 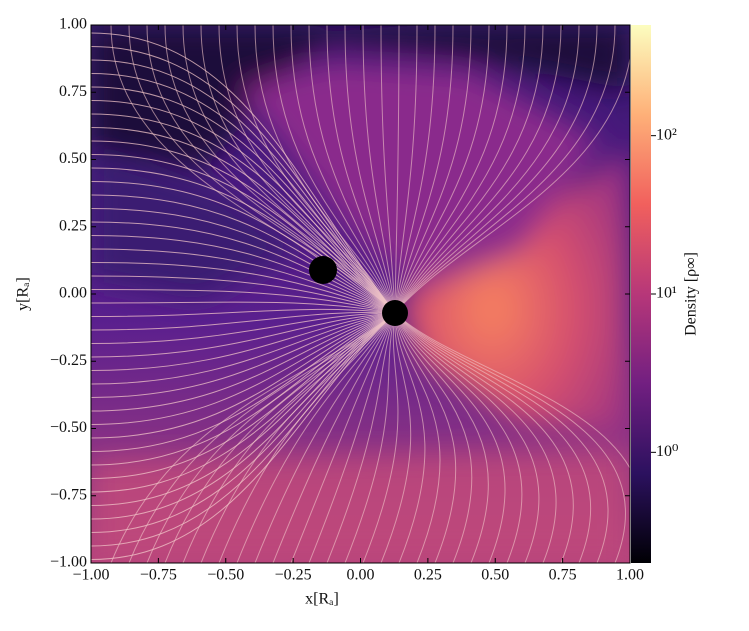 I want to click on x-axis-label: x[Rₐ], so click(x=322, y=599).